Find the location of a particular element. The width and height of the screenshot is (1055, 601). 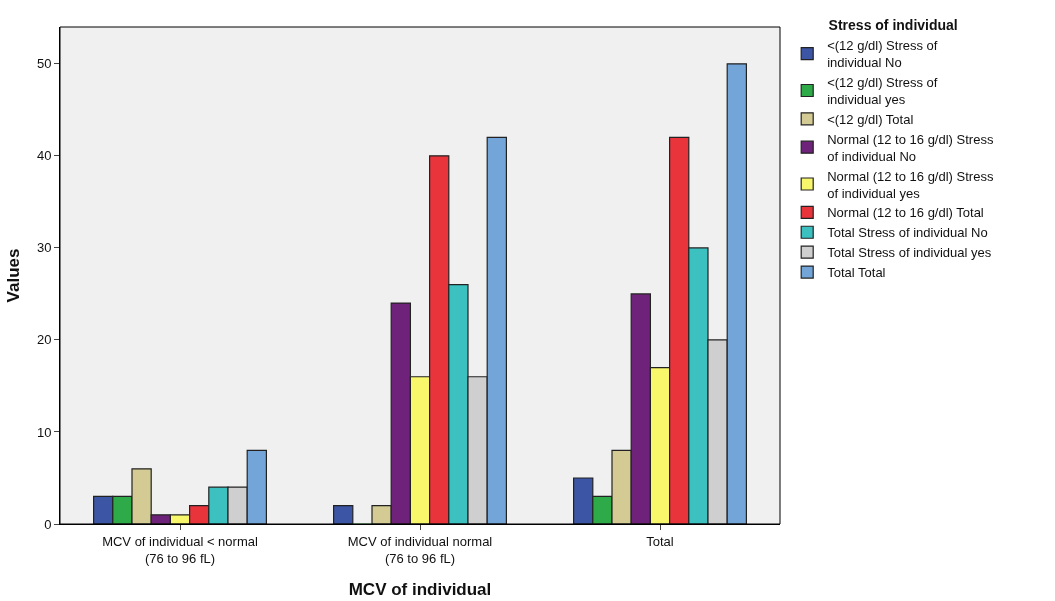

legend-label: Normal (12 to 16 g/dl) Stress of individual yes is located at coordinates (910, 184).